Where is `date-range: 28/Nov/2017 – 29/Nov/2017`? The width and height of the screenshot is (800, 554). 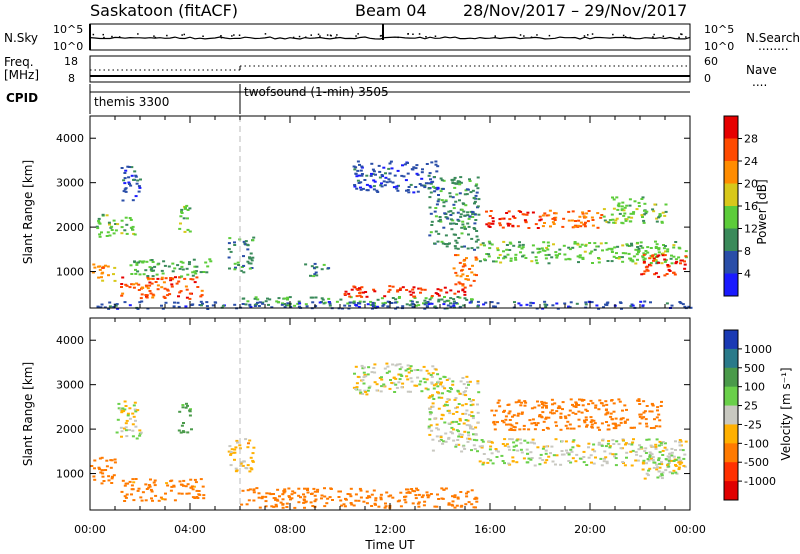 date-range: 28/Nov/2017 – 29/Nov/2017 is located at coordinates (575, 10).